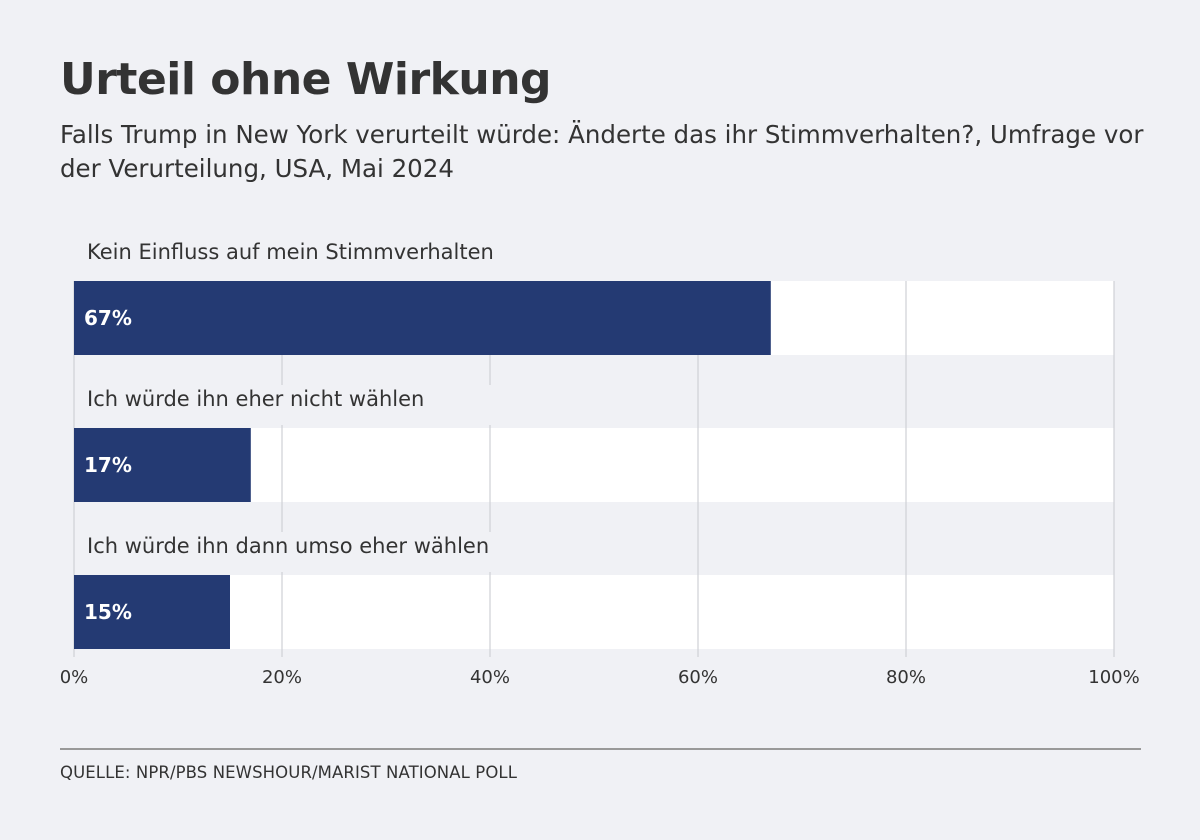 This screenshot has width=1200, height=840. What do you see at coordinates (600, 749) in the screenshot?
I see `footer-divider` at bounding box center [600, 749].